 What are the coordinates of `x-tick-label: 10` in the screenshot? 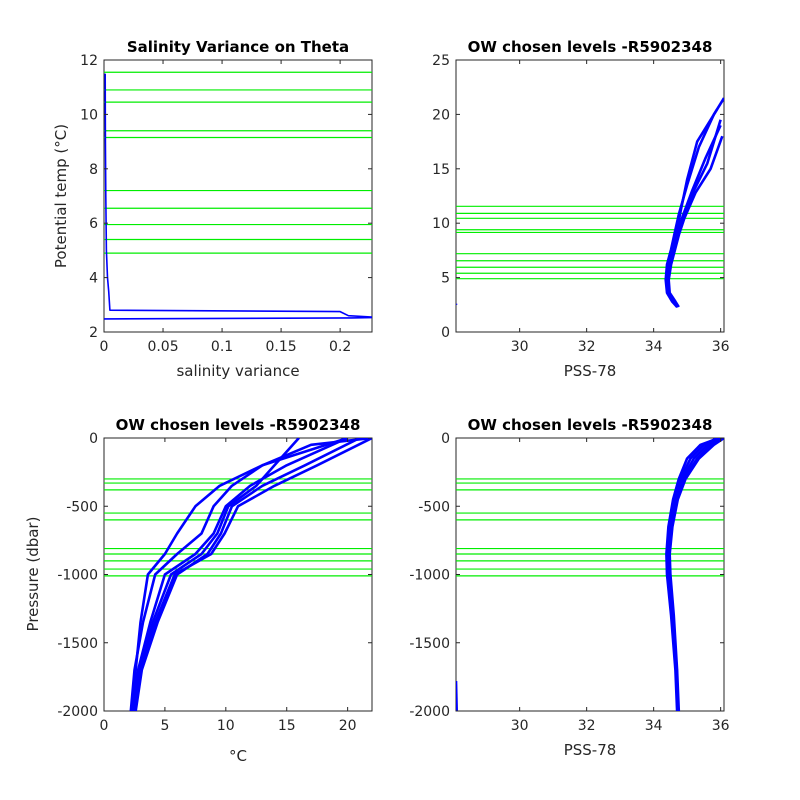 It's located at (226, 726).